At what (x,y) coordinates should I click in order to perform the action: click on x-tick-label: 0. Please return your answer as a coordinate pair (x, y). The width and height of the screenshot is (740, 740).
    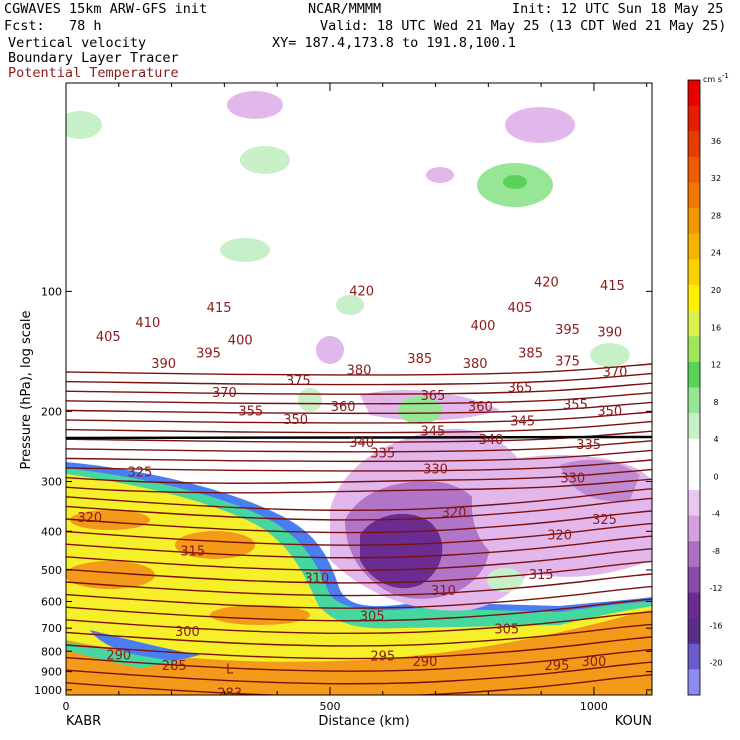
    Looking at the image, I should click on (66, 706).